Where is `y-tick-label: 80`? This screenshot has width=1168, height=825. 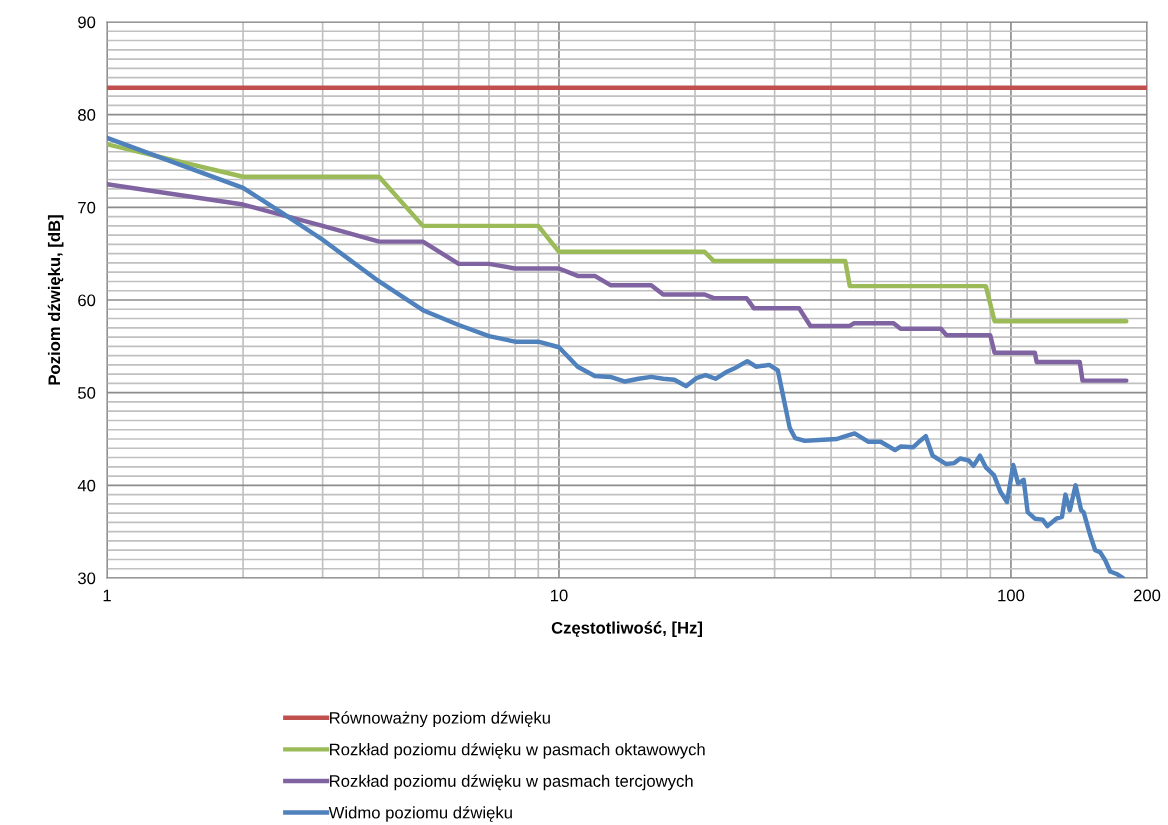 y-tick-label: 80 is located at coordinates (87, 115).